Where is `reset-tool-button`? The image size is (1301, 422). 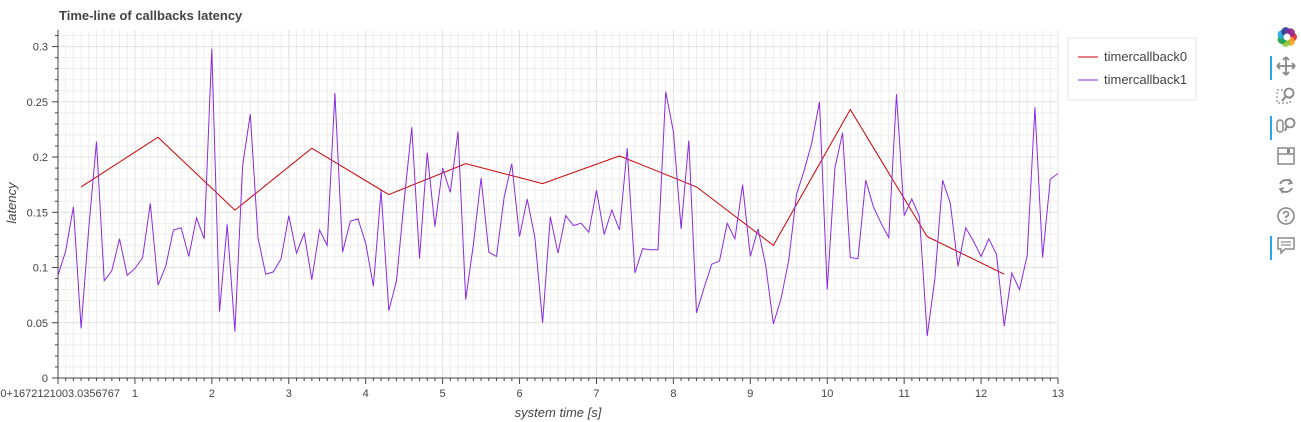
reset-tool-button is located at coordinates (1285, 187).